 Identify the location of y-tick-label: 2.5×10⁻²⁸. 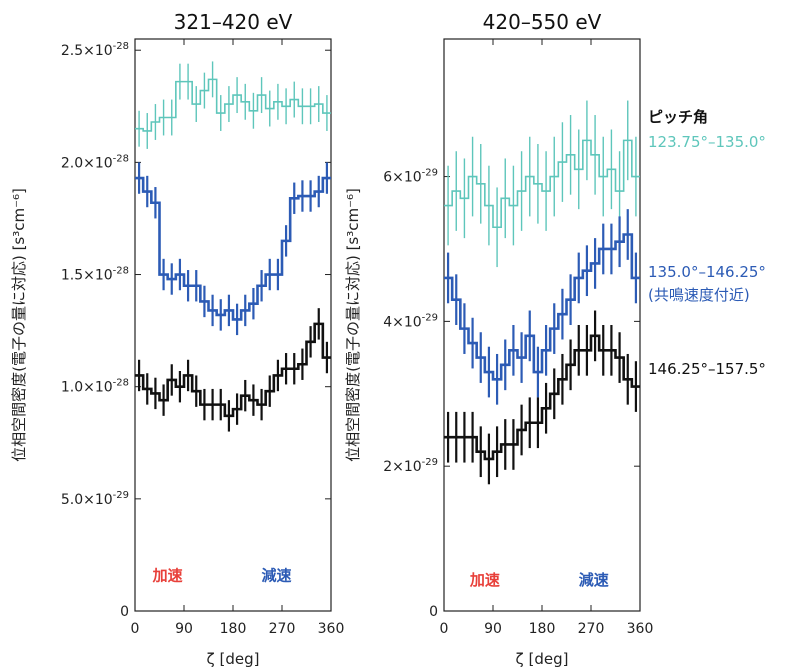
(95, 50).